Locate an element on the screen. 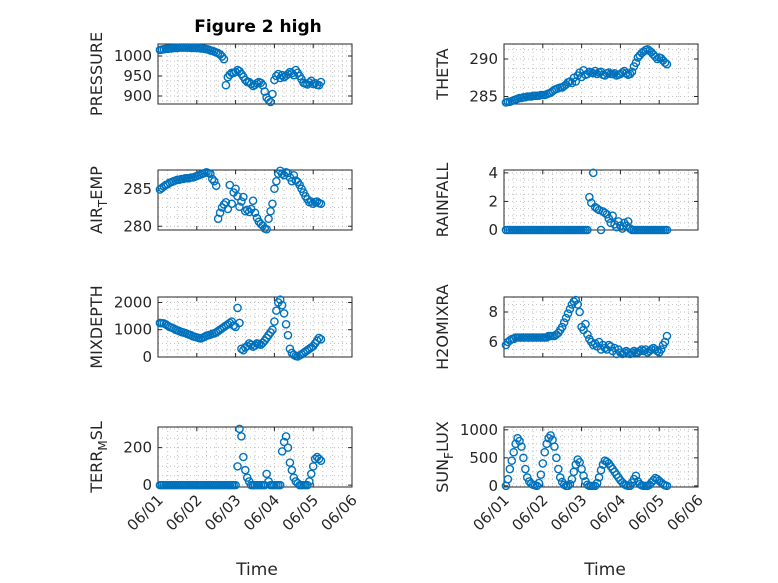 The width and height of the screenshot is (778, 583). y-axis-label: MIXDEPTH is located at coordinates (96, 326).